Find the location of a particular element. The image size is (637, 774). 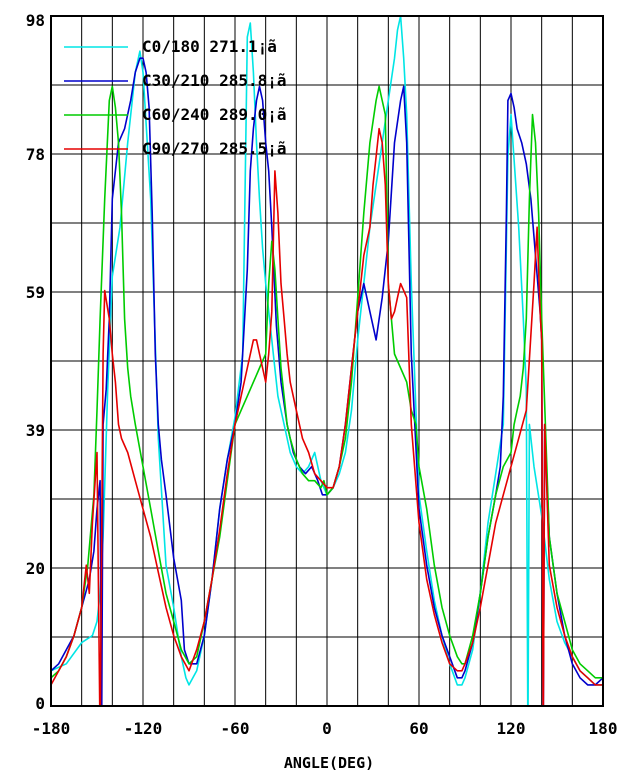

legend-label: C0/180 271.1¡ã is located at coordinates (209, 46).